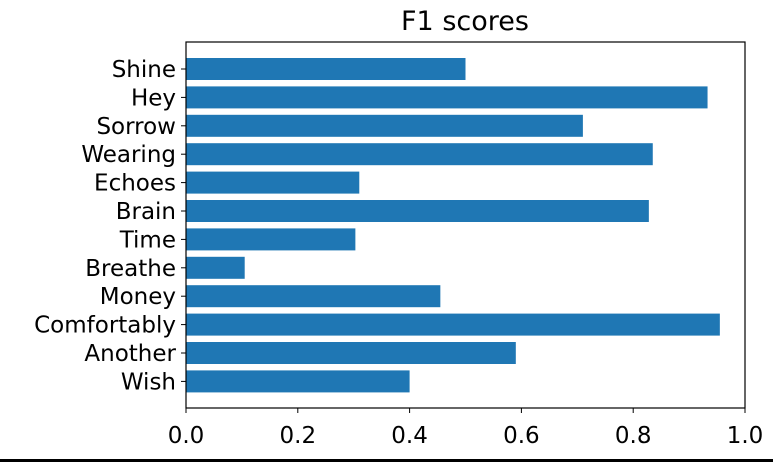 This screenshot has width=773, height=463. I want to click on y-tick-label-another: Another, so click(130, 354).